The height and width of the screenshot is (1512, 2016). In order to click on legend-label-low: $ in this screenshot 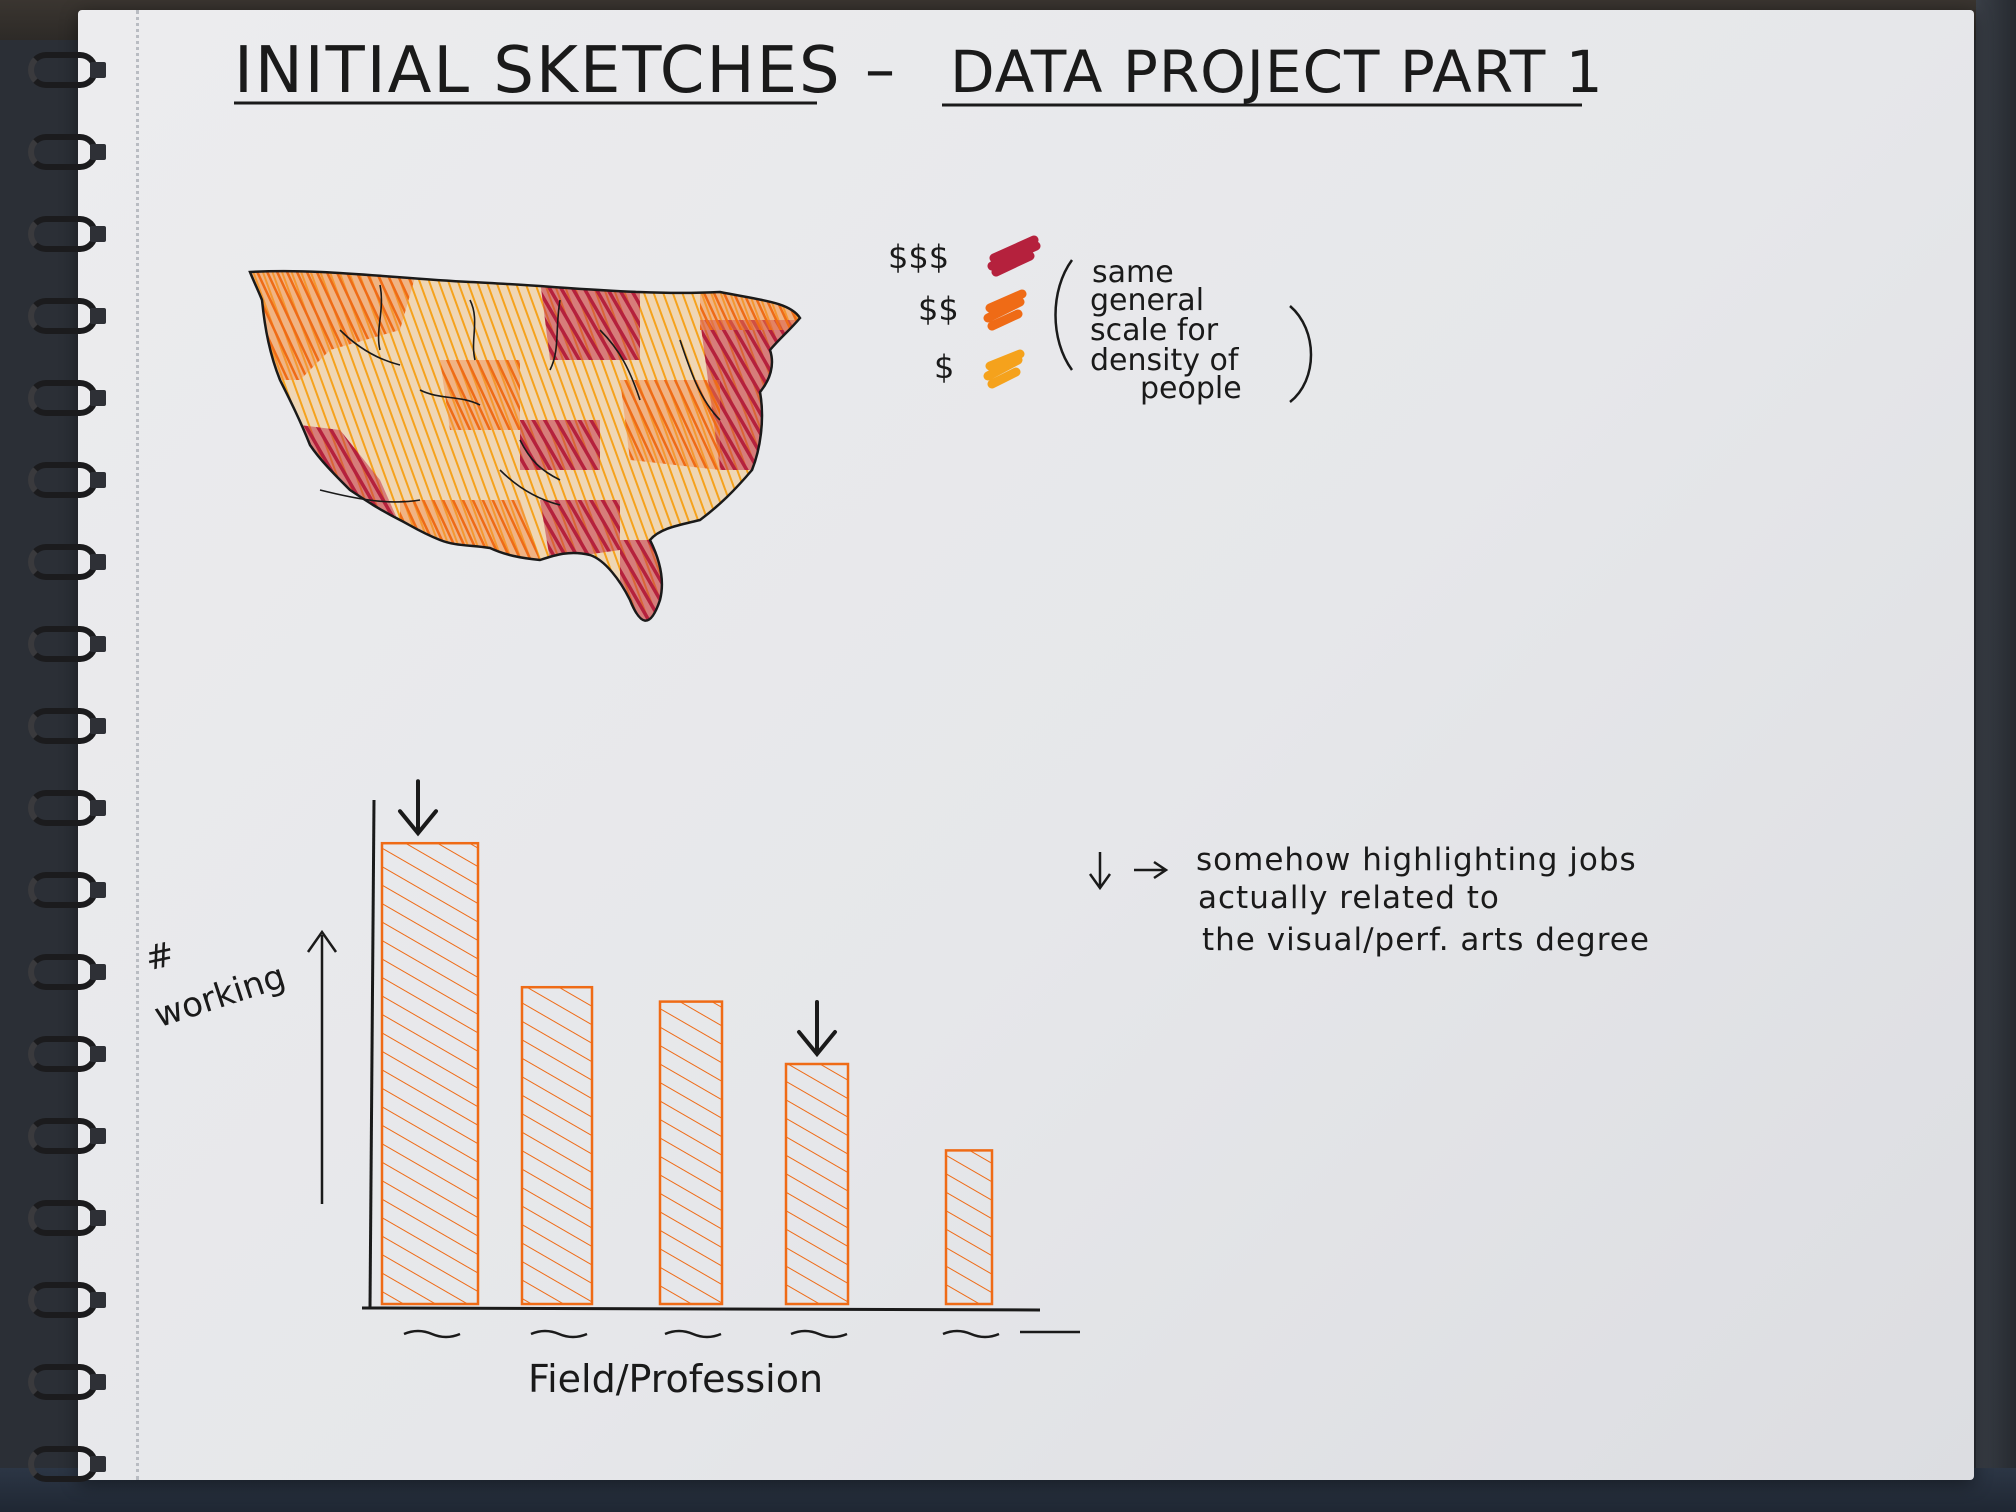, I will do `click(944, 367)`.